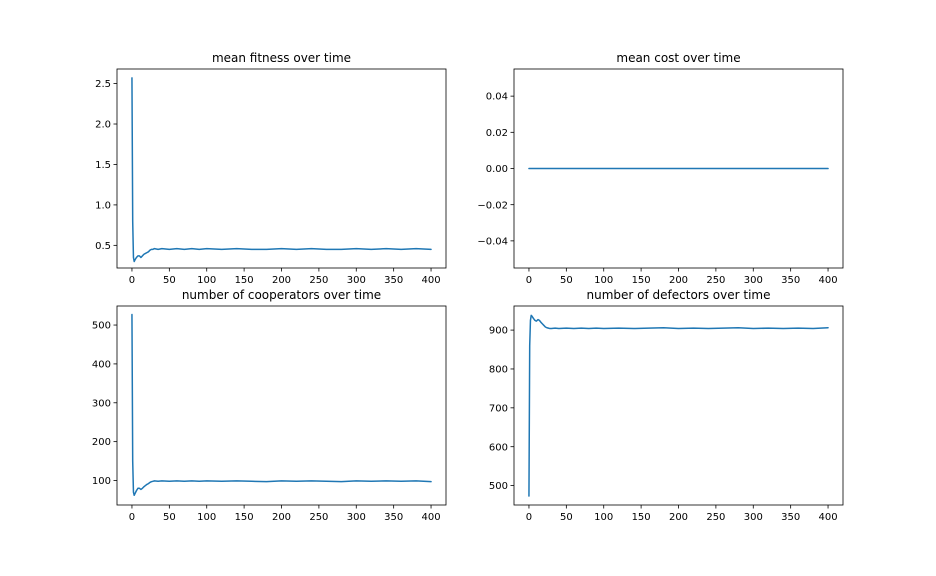 The width and height of the screenshot is (936, 576). I want to click on y-tick-label: −0.04, so click(492, 241).